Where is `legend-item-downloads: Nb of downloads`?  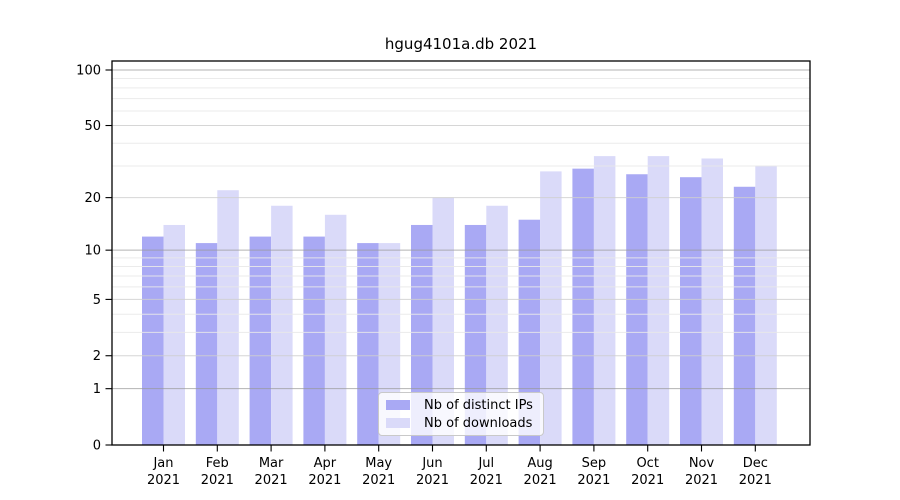
legend-item-downloads: Nb of downloads is located at coordinates (460, 423).